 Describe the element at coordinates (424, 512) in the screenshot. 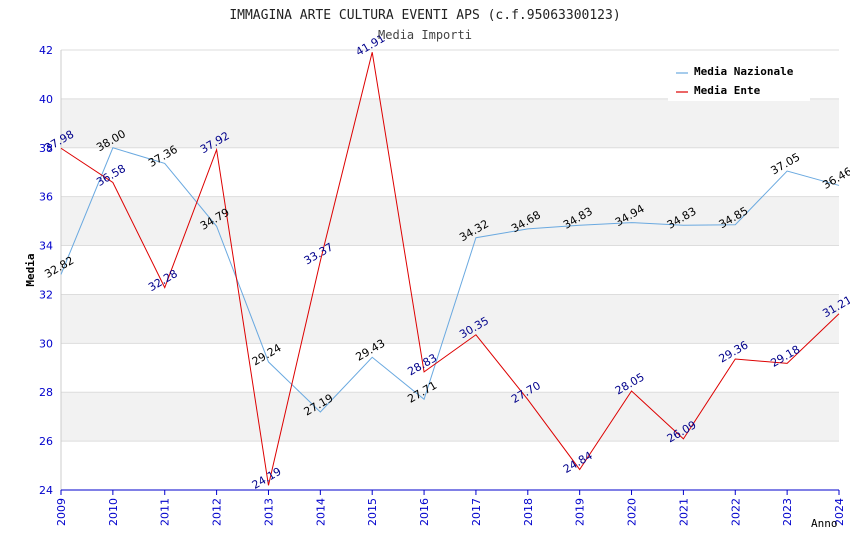

I see `x-tick-label: 2016` at that location.